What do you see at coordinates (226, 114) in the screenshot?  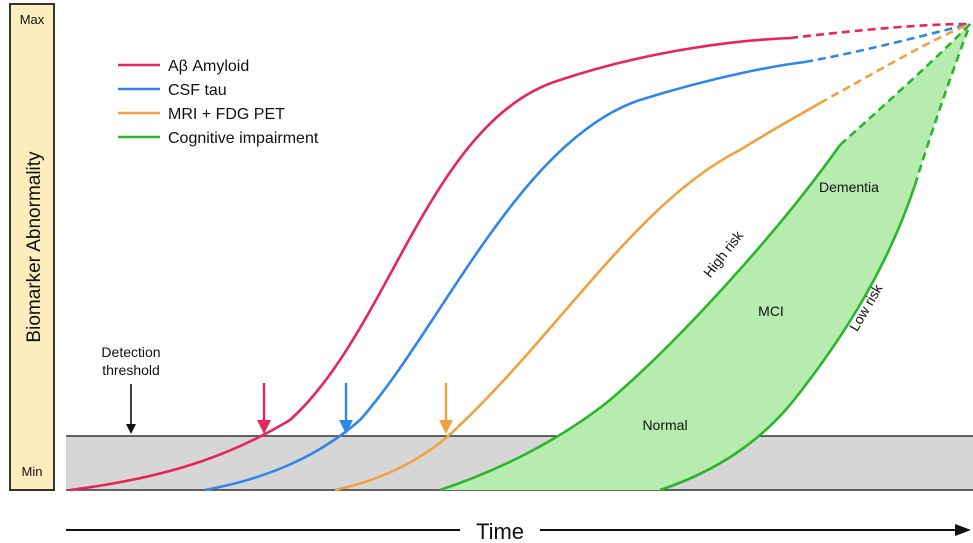 I see `legend-label-mri-fdg-pet: MRI + FDG PET` at bounding box center [226, 114].